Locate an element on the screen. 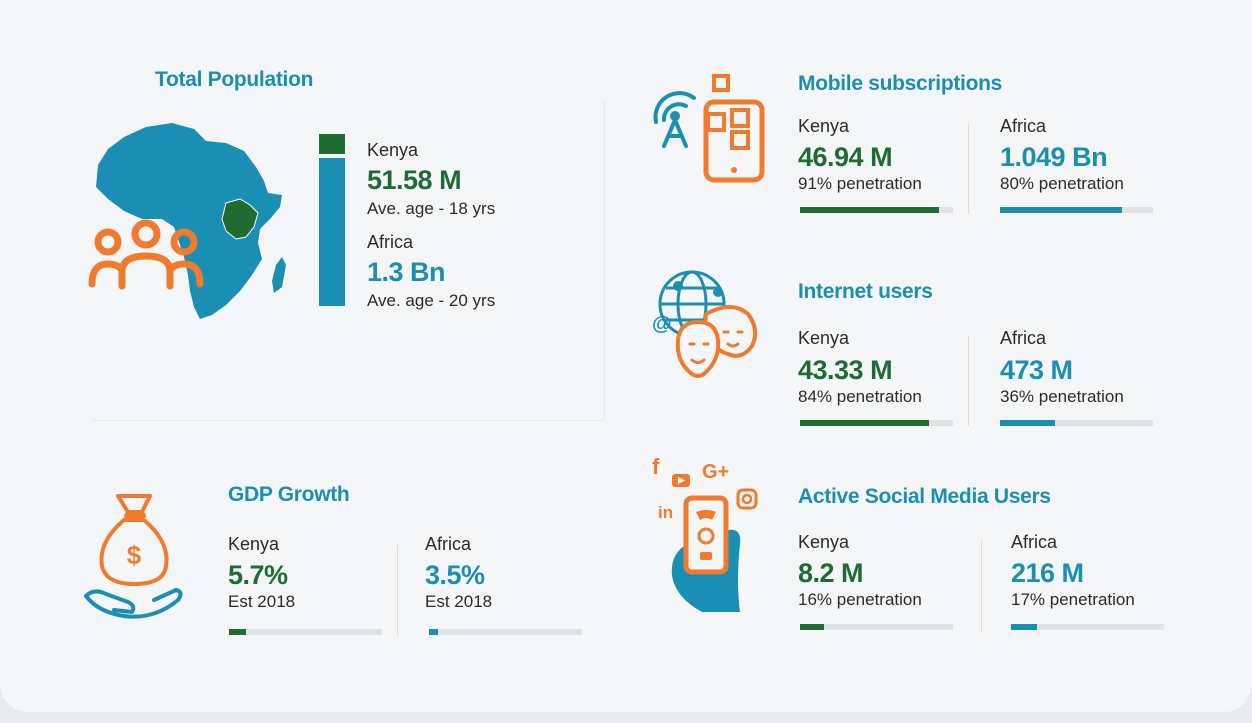  mobile-kenya-label: Kenya is located at coordinates (824, 126).